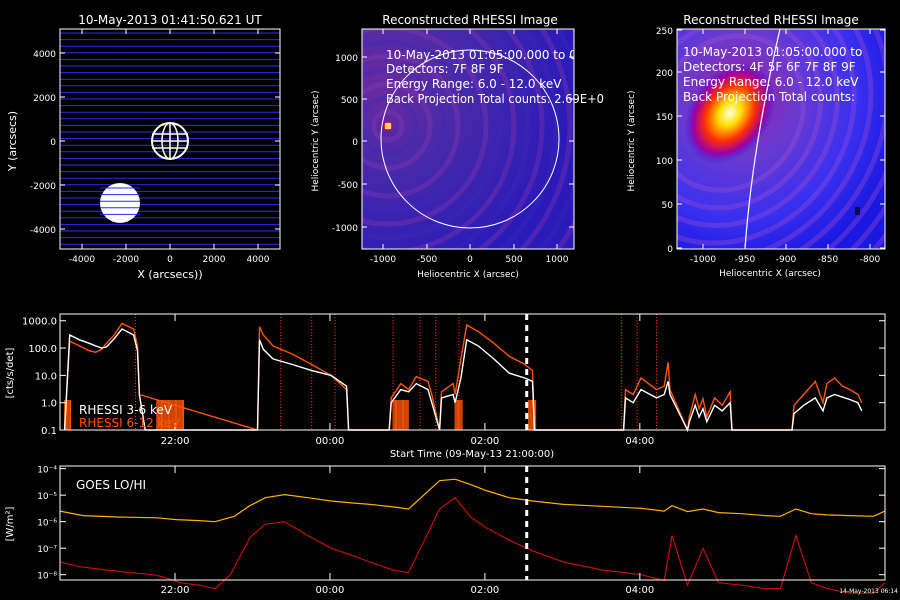 This screenshot has width=900, height=600. Describe the element at coordinates (12, 141) in the screenshot. I see `orbit-ylabel: Y (arcsecs)` at that location.